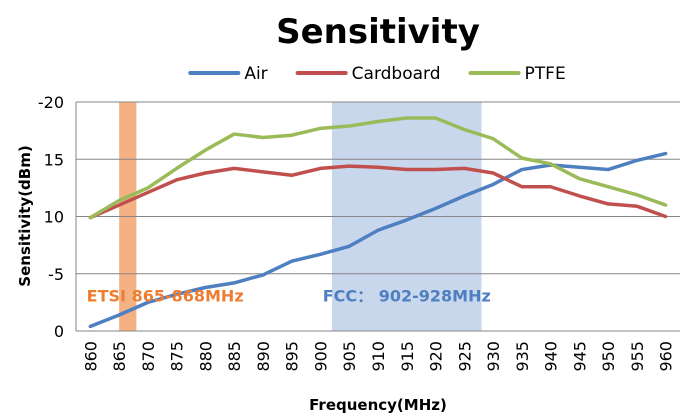 This screenshot has height=420, width=690. What do you see at coordinates (119, 356) in the screenshot?
I see `x-tick-label: 865` at bounding box center [119, 356].